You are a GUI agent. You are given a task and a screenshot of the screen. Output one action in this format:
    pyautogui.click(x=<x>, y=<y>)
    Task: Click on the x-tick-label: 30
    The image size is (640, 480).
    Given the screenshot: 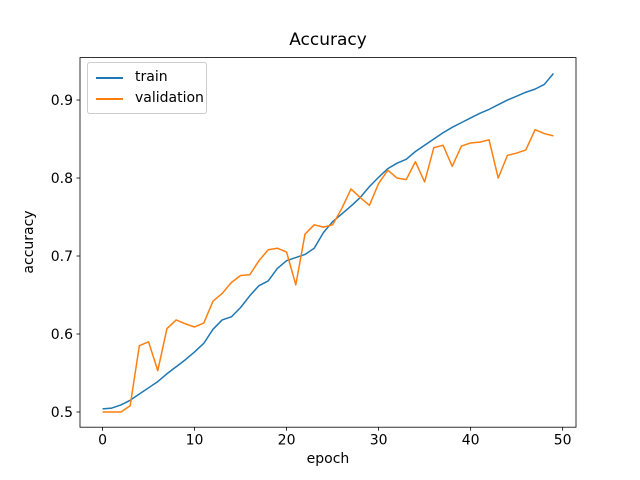 What is the action you would take?
    pyautogui.click(x=379, y=441)
    